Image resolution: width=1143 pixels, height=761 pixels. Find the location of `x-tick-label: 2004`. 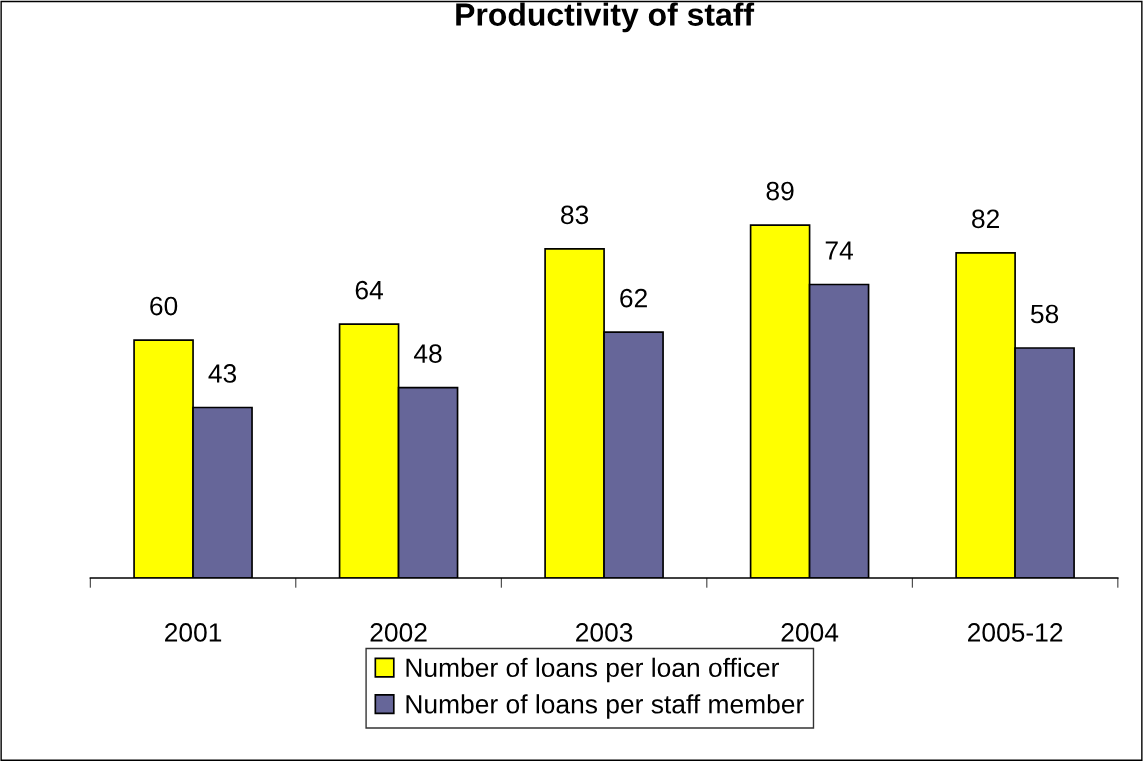

x-tick-label: 2004 is located at coordinates (810, 632).